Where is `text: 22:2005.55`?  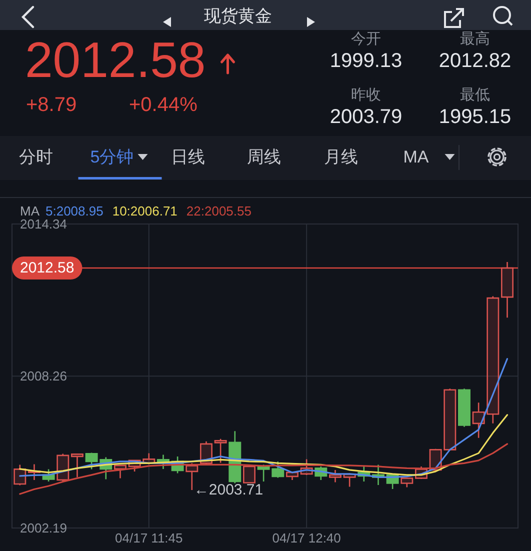
text: 22:2005.55 is located at coordinates (219, 211).